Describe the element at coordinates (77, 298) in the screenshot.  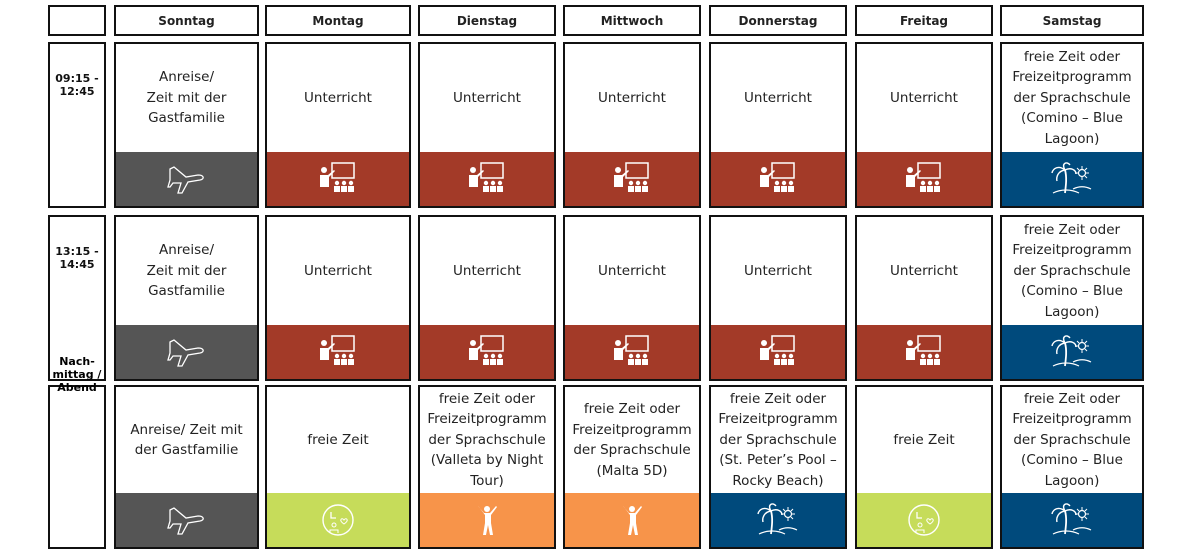
I see `time-label: 13:15 - 14:45` at that location.